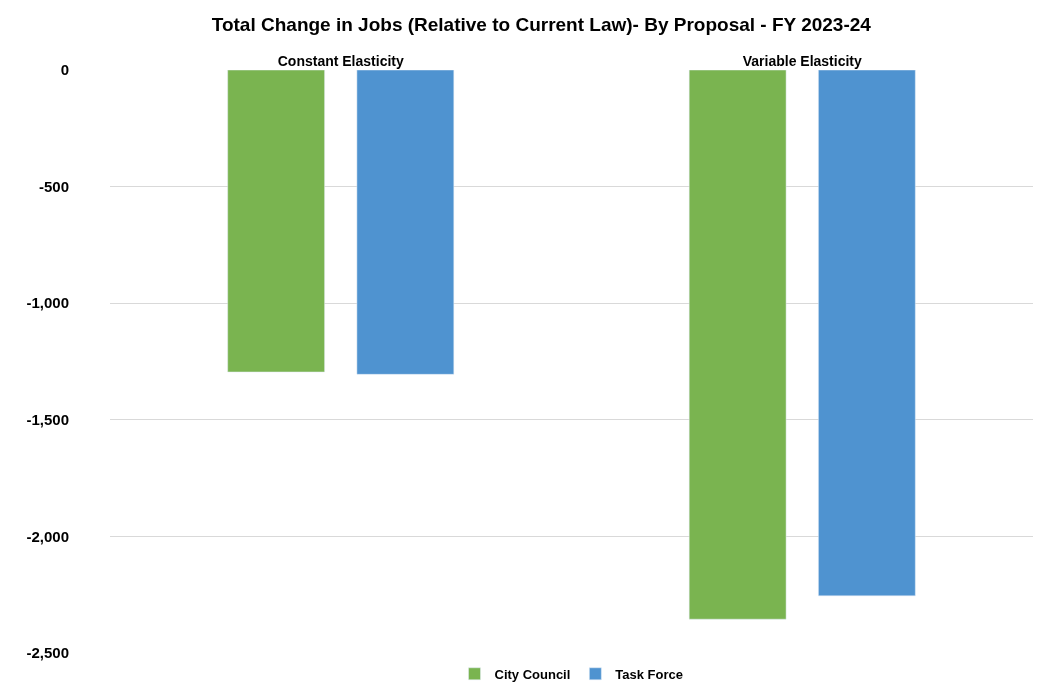 This screenshot has width=1041, height=698. What do you see at coordinates (802, 61) in the screenshot?
I see `x-tick-label: Variable Elasticity` at bounding box center [802, 61].